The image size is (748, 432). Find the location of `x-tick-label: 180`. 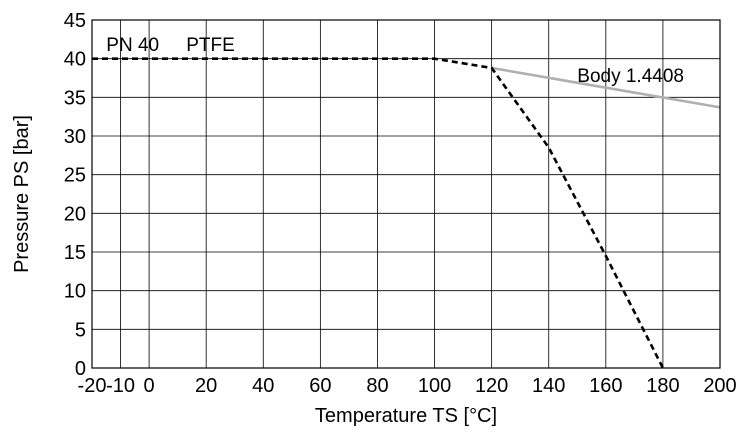

x-tick-label: 180 is located at coordinates (662, 386).